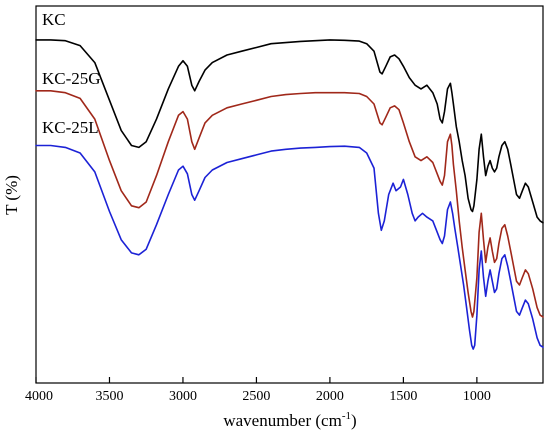 This screenshot has height=439, width=550. I want to click on x-tick-label-1000: 1000, so click(477, 396).